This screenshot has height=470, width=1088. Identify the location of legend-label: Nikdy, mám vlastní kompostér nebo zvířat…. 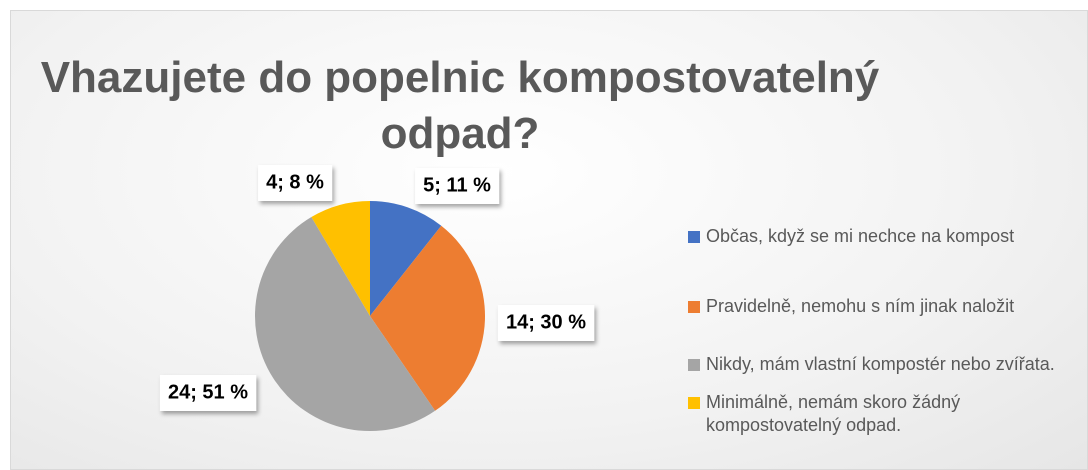
(880, 364).